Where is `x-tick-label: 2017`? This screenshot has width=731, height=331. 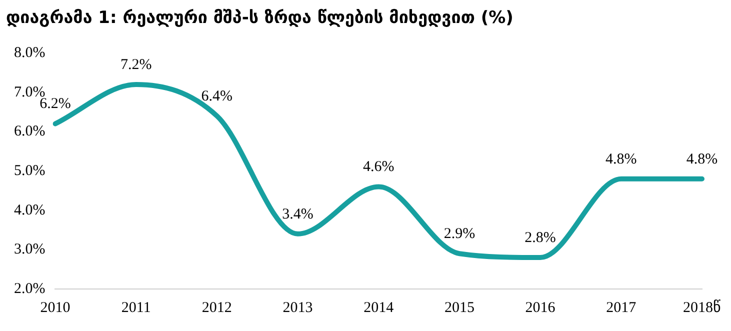 x-tick-label: 2017 is located at coordinates (621, 308).